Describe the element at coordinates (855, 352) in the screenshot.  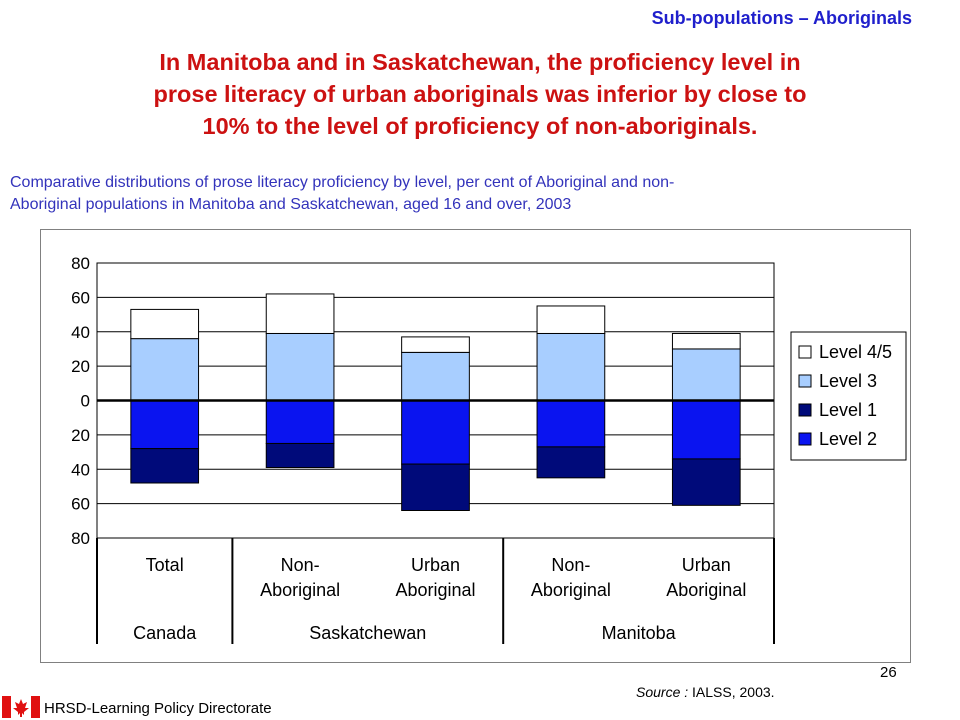
I see `legend-label: Level 4/5` at that location.